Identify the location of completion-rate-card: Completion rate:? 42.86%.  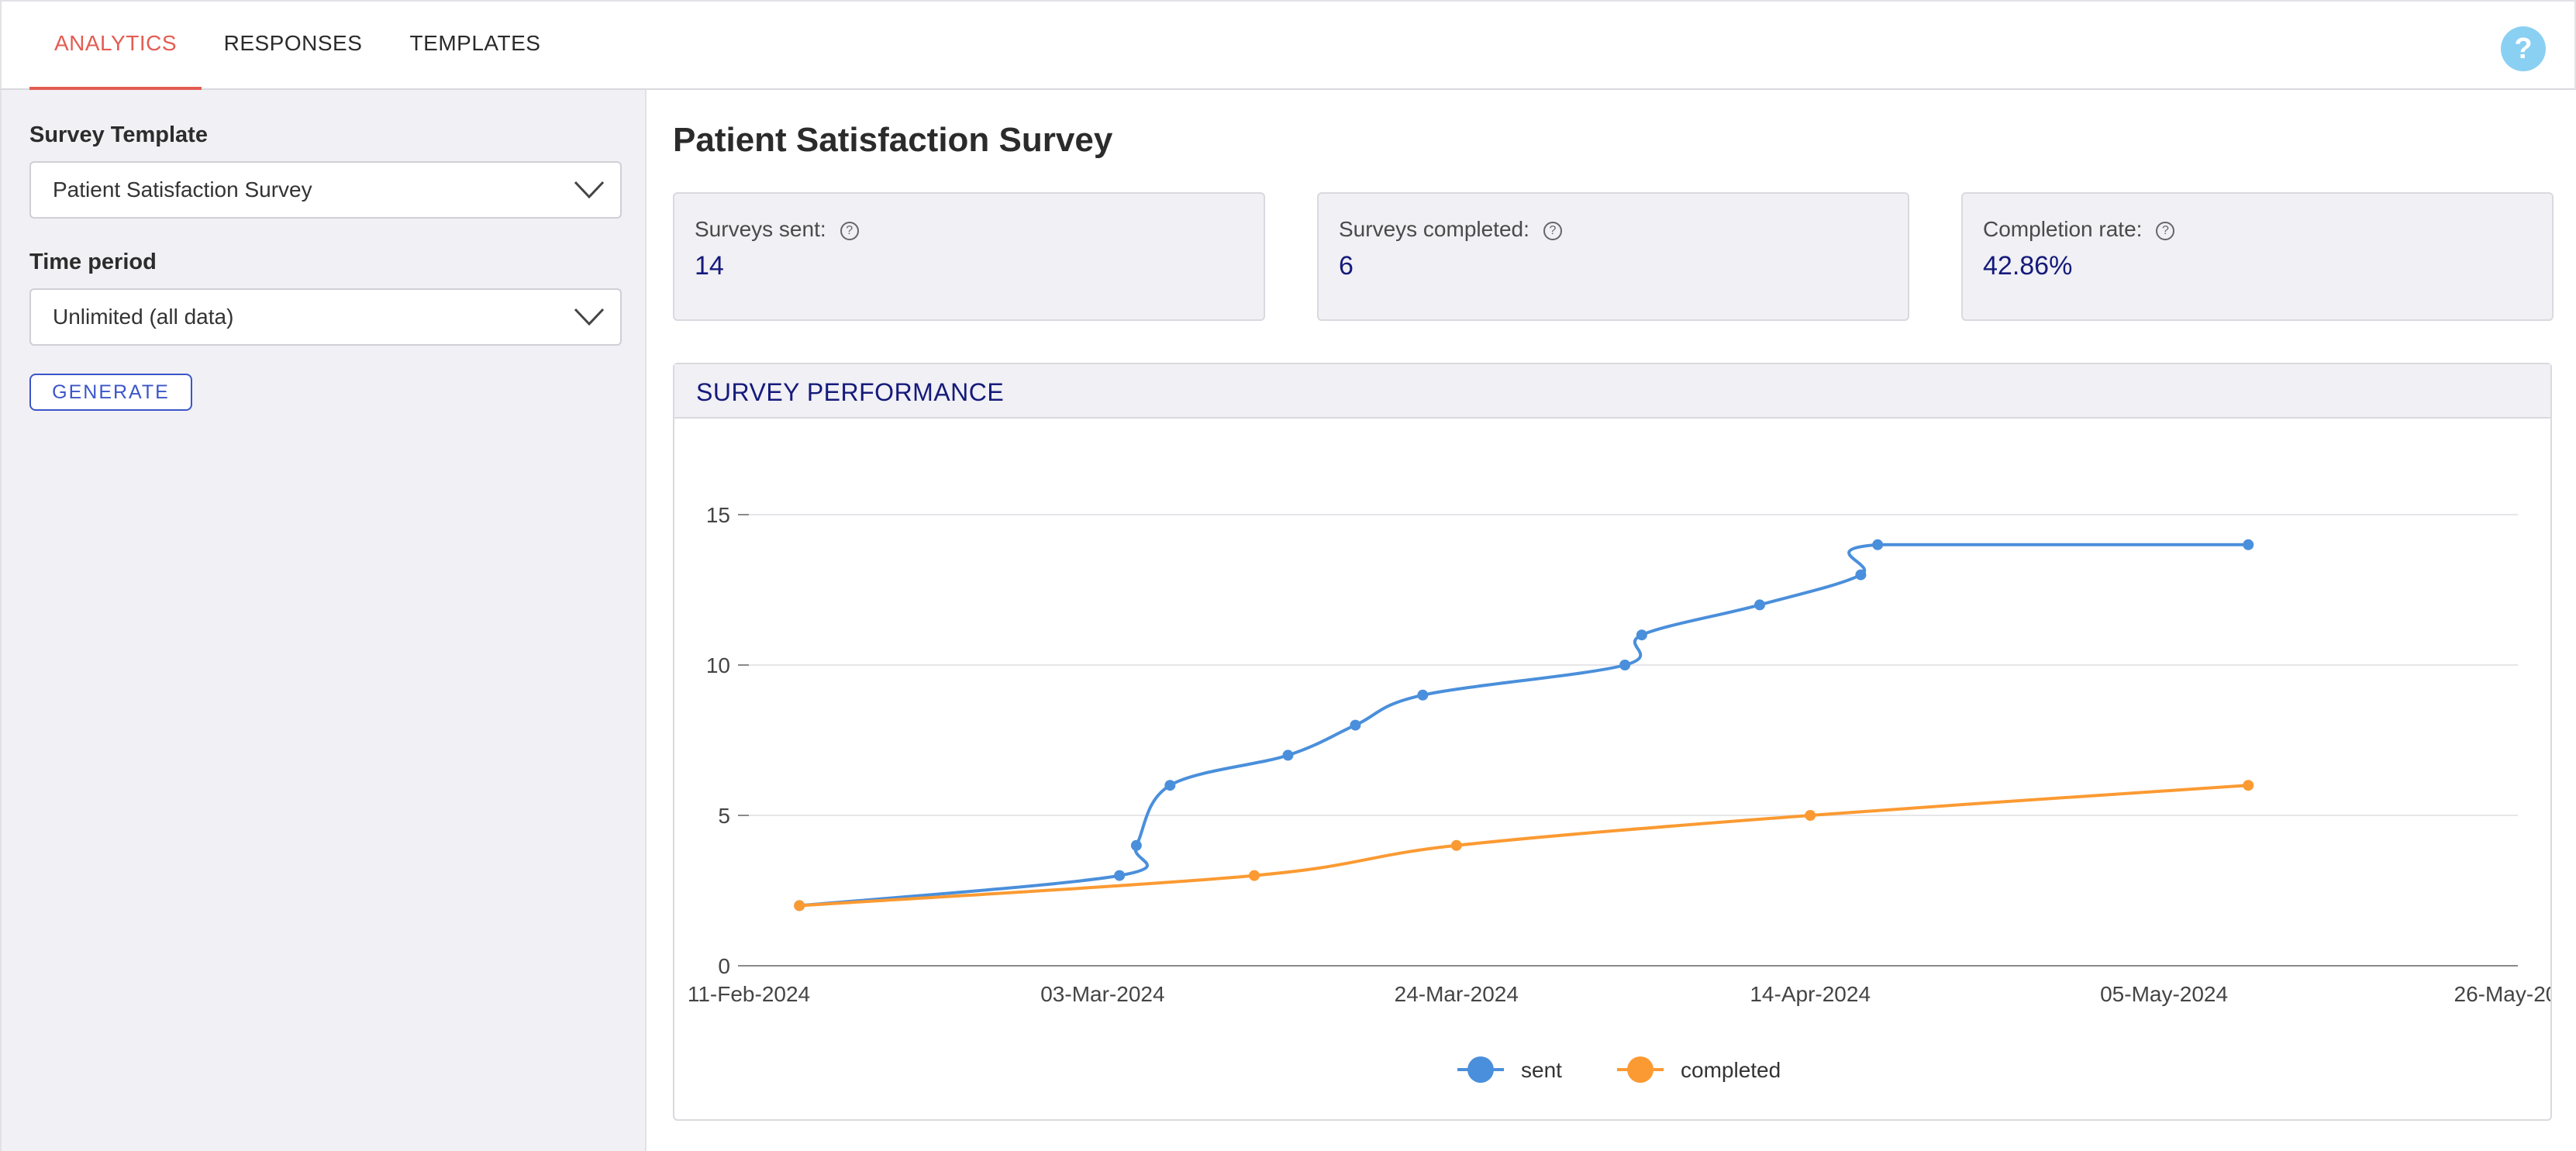
(2257, 256).